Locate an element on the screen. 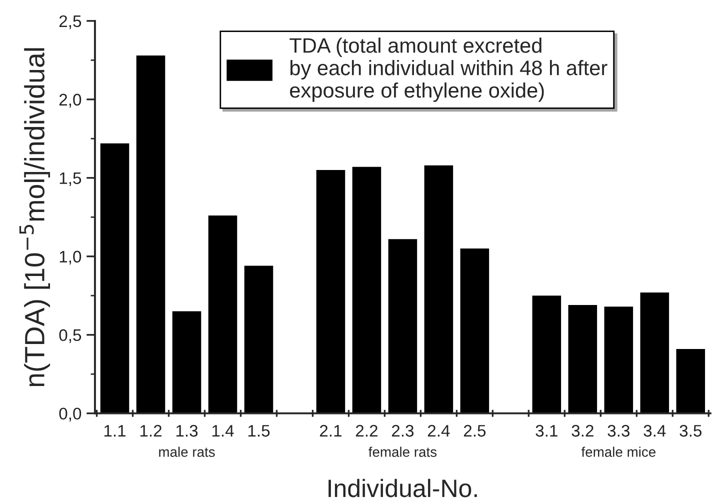 The image size is (714, 498). x-tick-label: 1.3 is located at coordinates (187, 430).